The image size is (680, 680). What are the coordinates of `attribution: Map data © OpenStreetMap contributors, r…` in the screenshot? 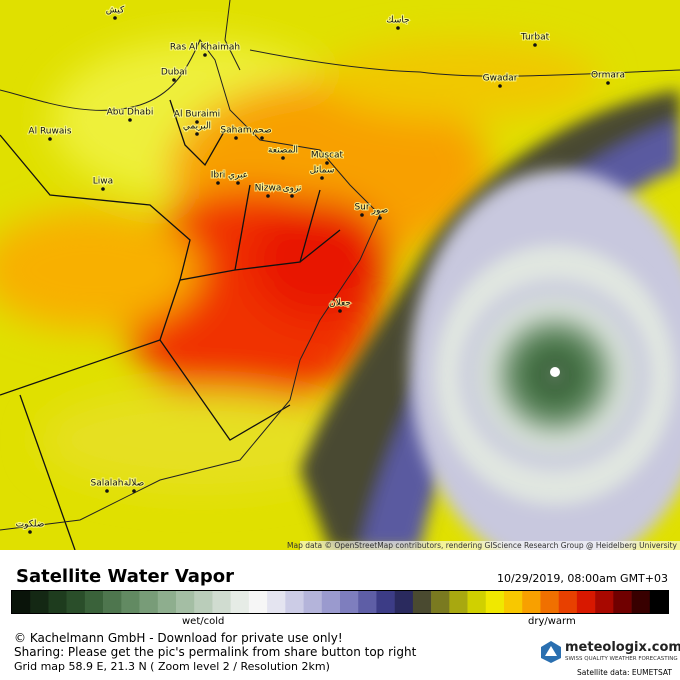 It's located at (482, 545).